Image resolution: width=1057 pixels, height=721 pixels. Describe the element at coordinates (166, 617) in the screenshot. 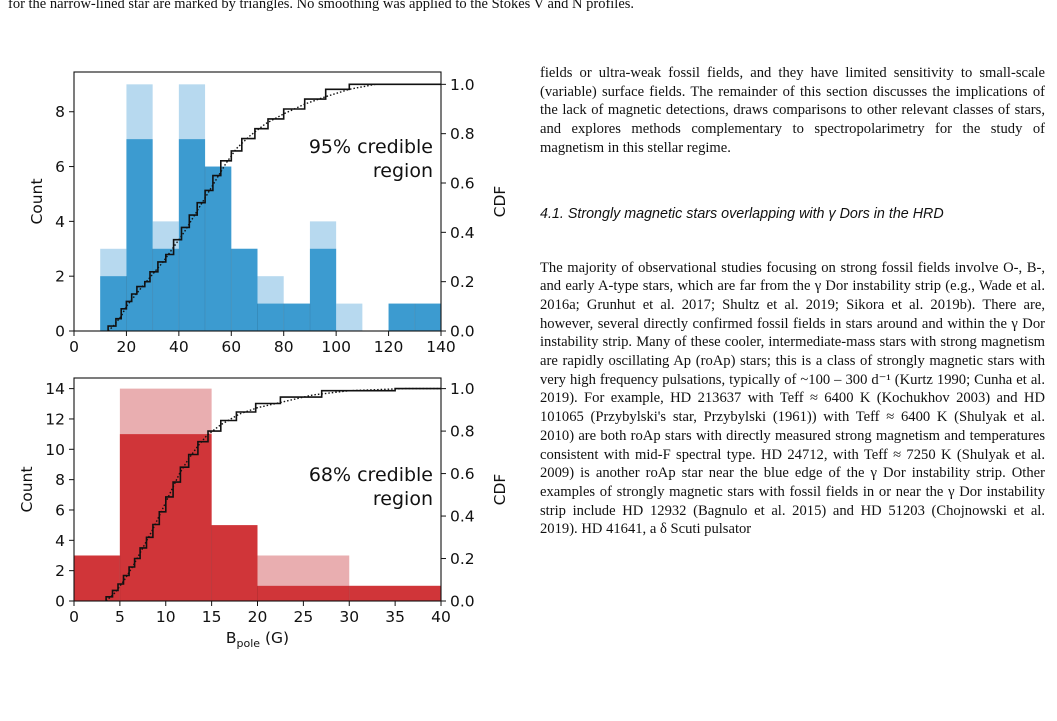

I see `x-tick-label: 10` at that location.